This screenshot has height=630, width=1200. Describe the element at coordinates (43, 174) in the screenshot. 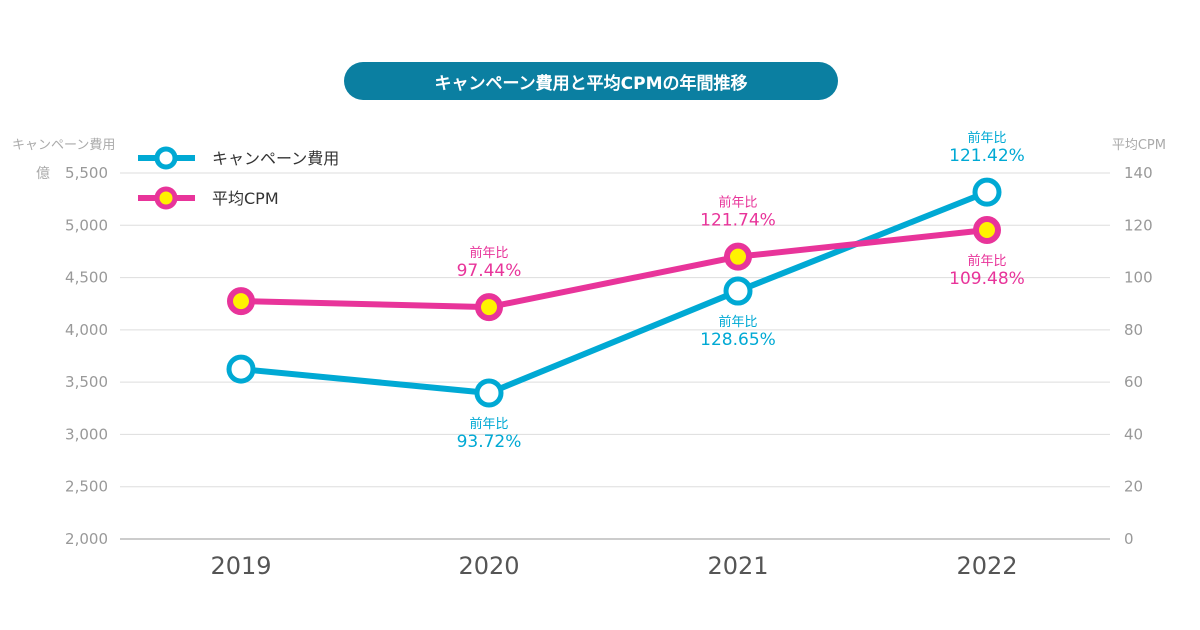

I see `left-axis-unit: 億` at that location.